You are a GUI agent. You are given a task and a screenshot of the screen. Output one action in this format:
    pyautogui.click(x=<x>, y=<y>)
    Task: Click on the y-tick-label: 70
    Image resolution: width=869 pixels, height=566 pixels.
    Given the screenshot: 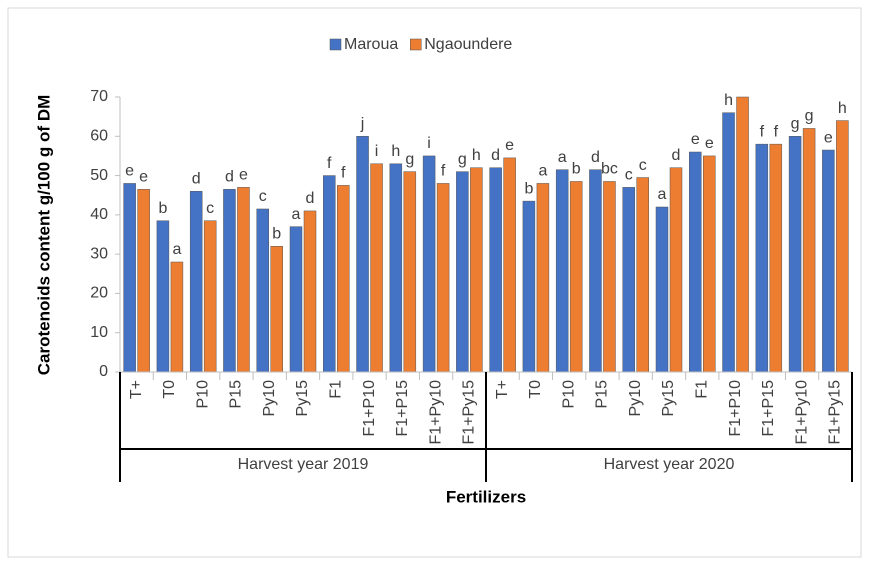 What is the action you would take?
    pyautogui.click(x=99, y=96)
    